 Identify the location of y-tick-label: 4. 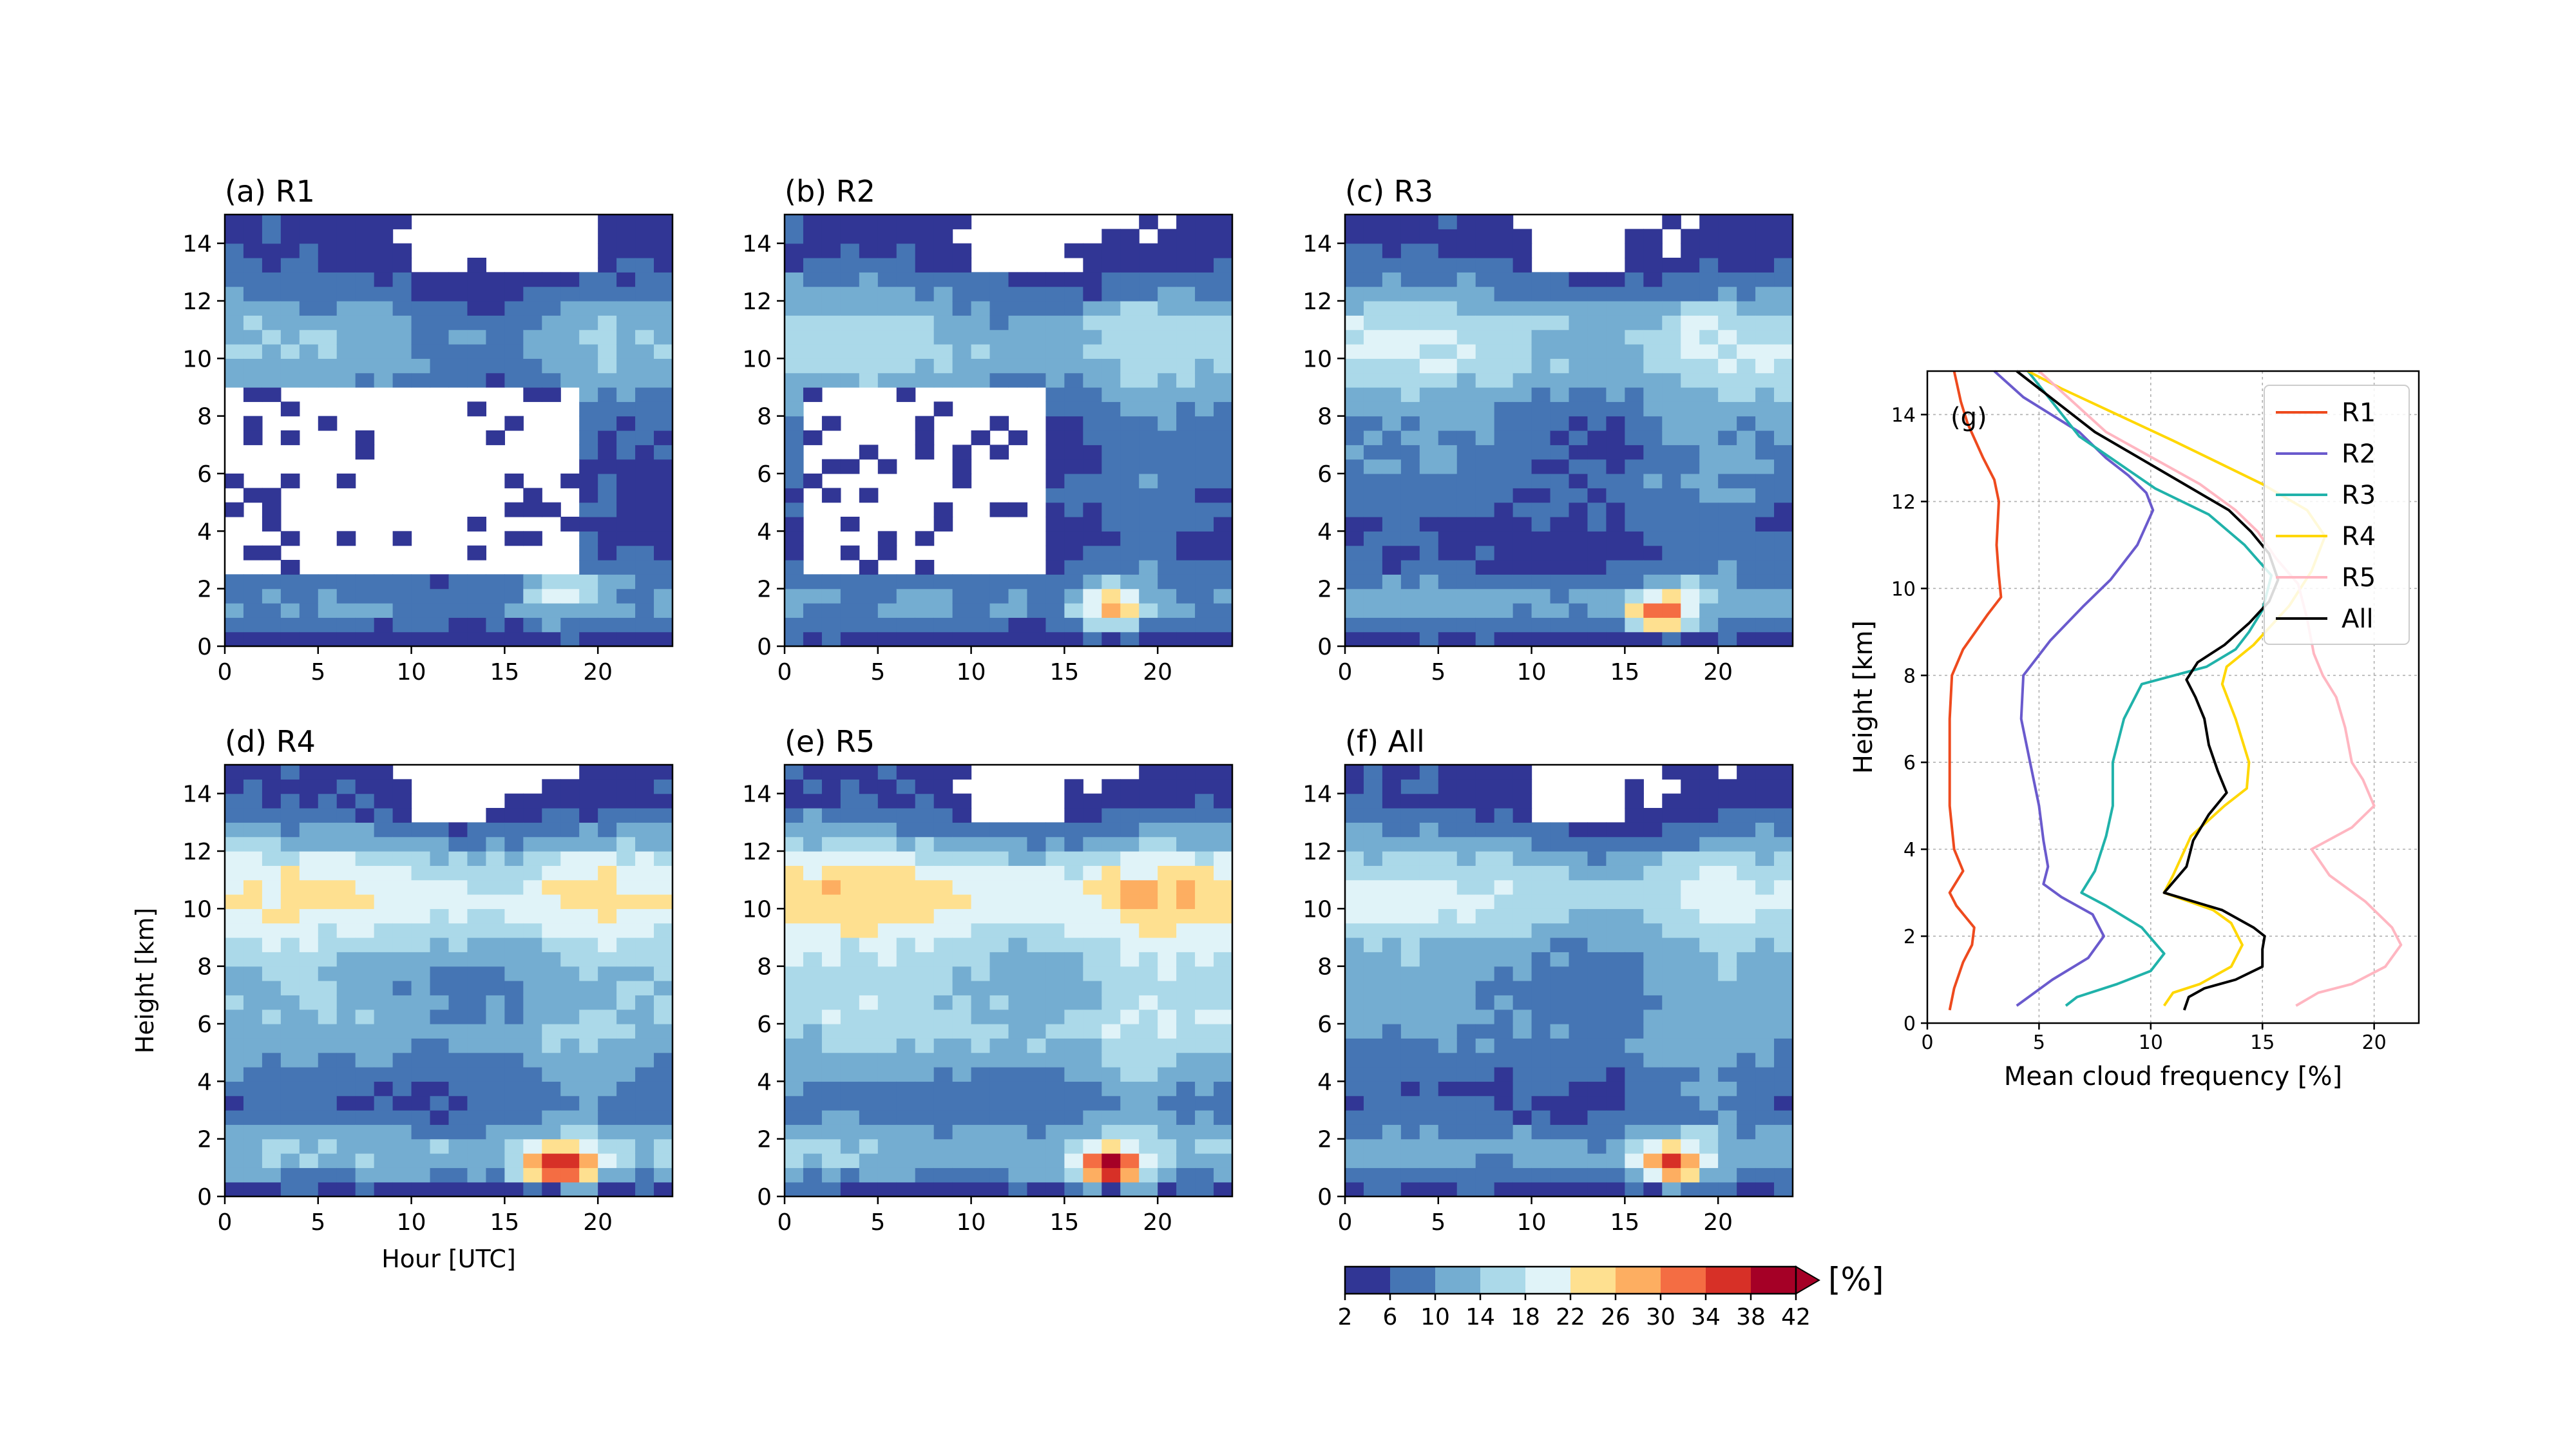
(205, 1082).